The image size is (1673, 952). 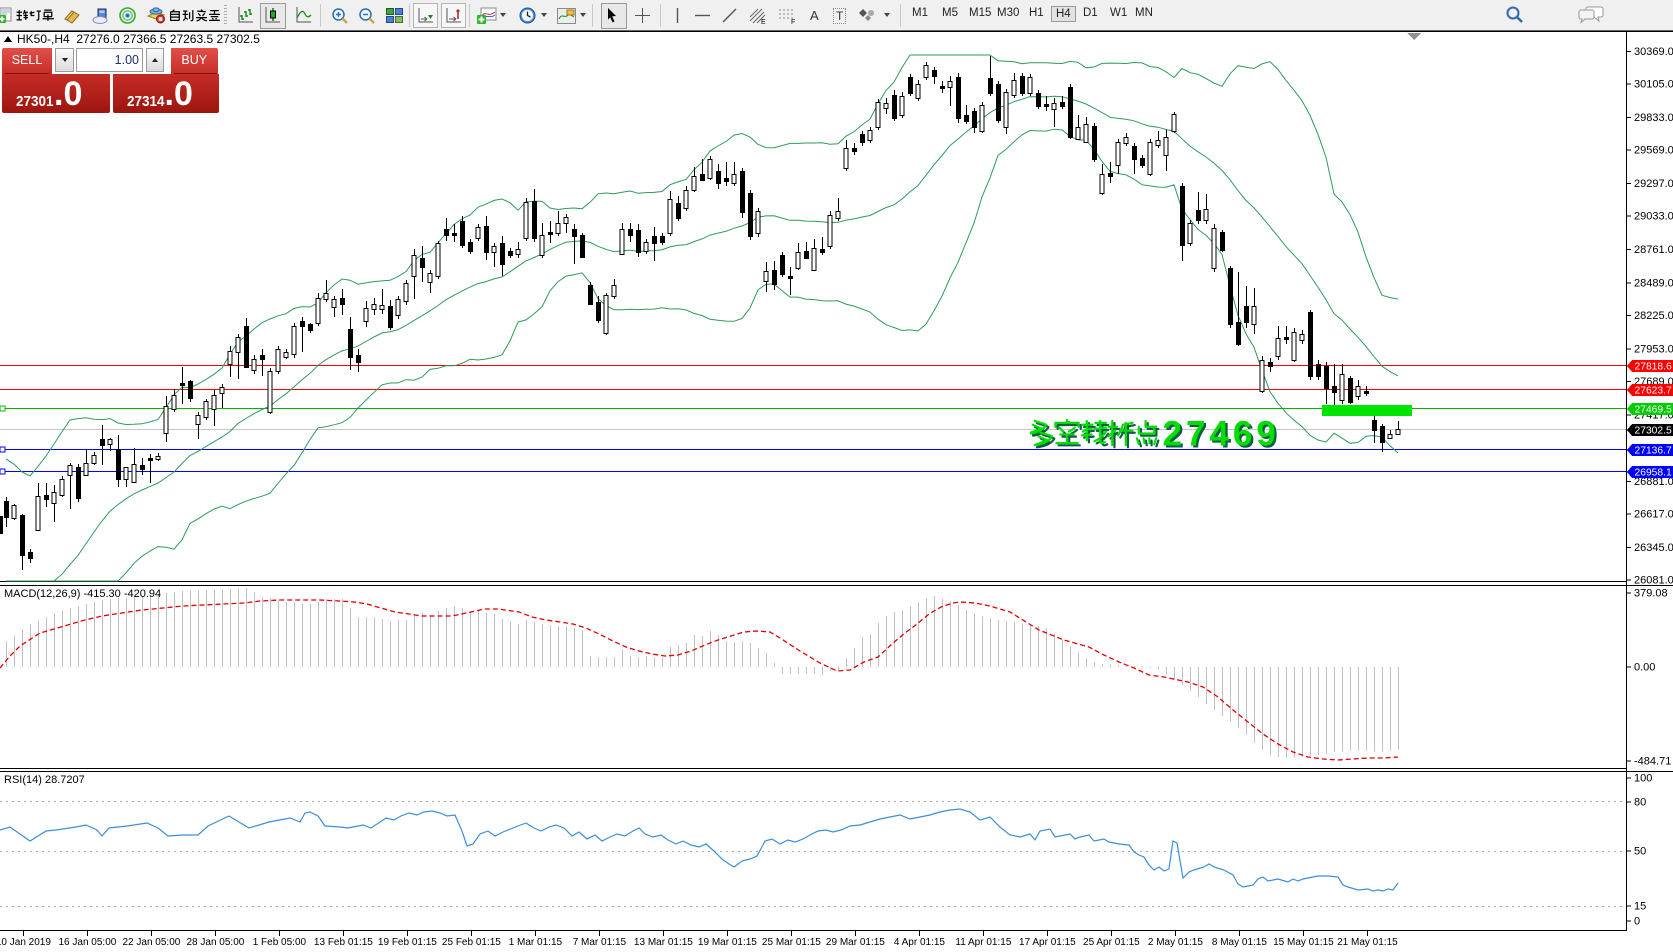 What do you see at coordinates (1653, 482) in the screenshot?
I see `svg-text: 26881.0` at bounding box center [1653, 482].